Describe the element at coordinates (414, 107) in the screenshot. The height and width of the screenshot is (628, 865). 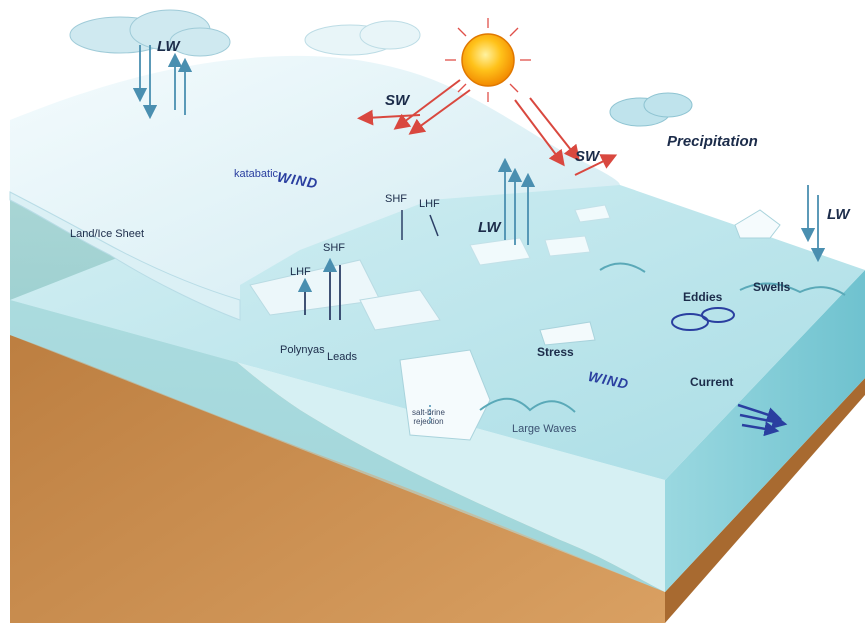
I see `sw-arrows-left` at that location.